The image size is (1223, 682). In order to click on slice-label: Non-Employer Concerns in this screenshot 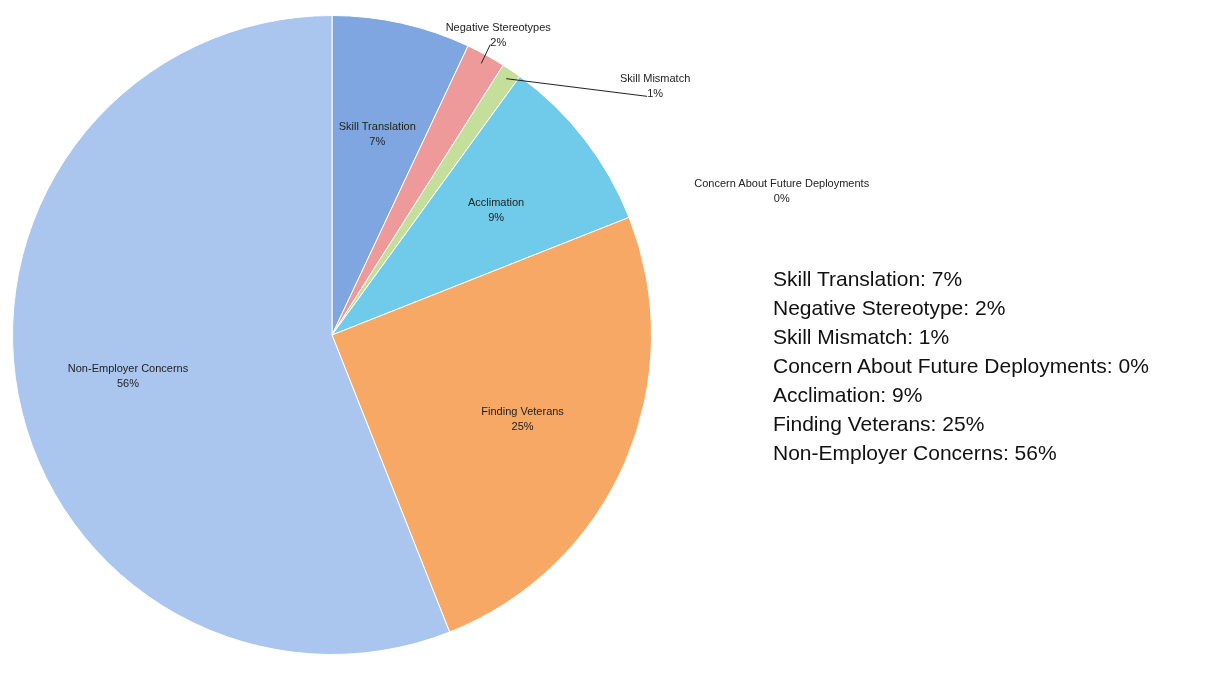, I will do `click(128, 367)`.